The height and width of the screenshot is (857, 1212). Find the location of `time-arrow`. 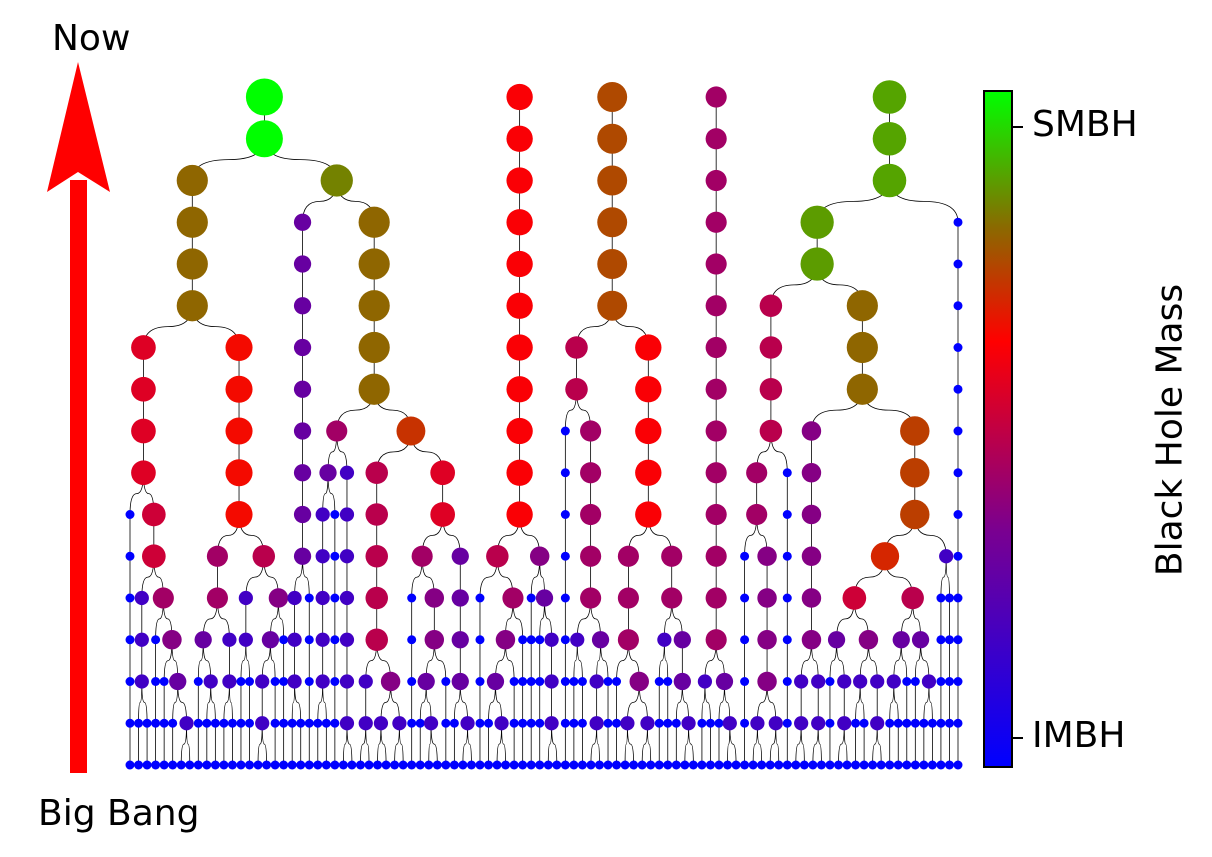

time-arrow is located at coordinates (78, 417).